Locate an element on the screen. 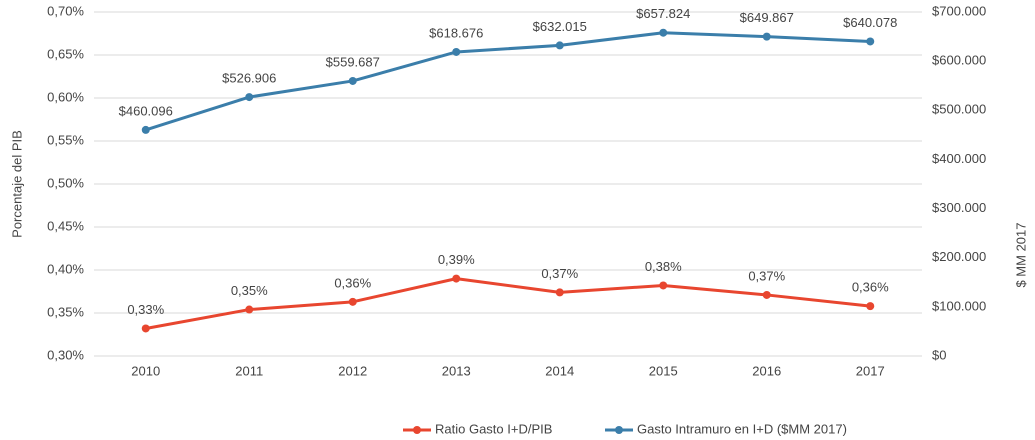 The image size is (1035, 440). x-tick-label: 2011 is located at coordinates (249, 370).